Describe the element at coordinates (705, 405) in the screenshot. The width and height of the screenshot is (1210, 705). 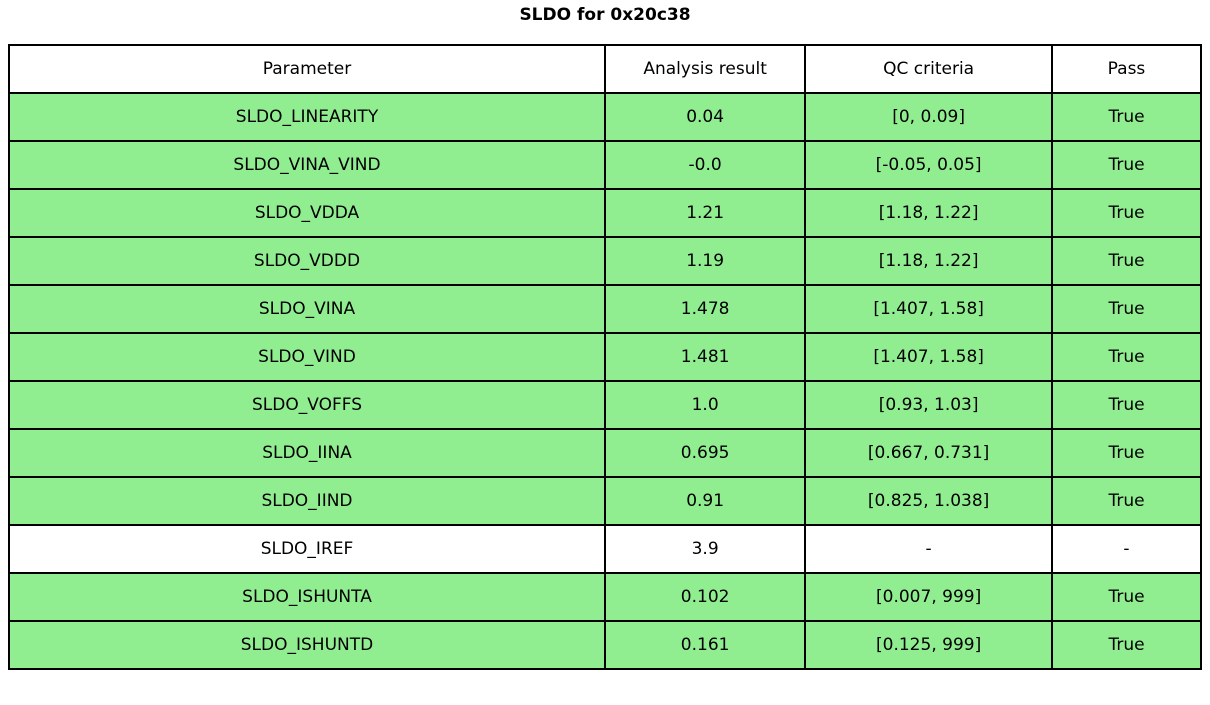
I see `cell-result: 1.0` at that location.